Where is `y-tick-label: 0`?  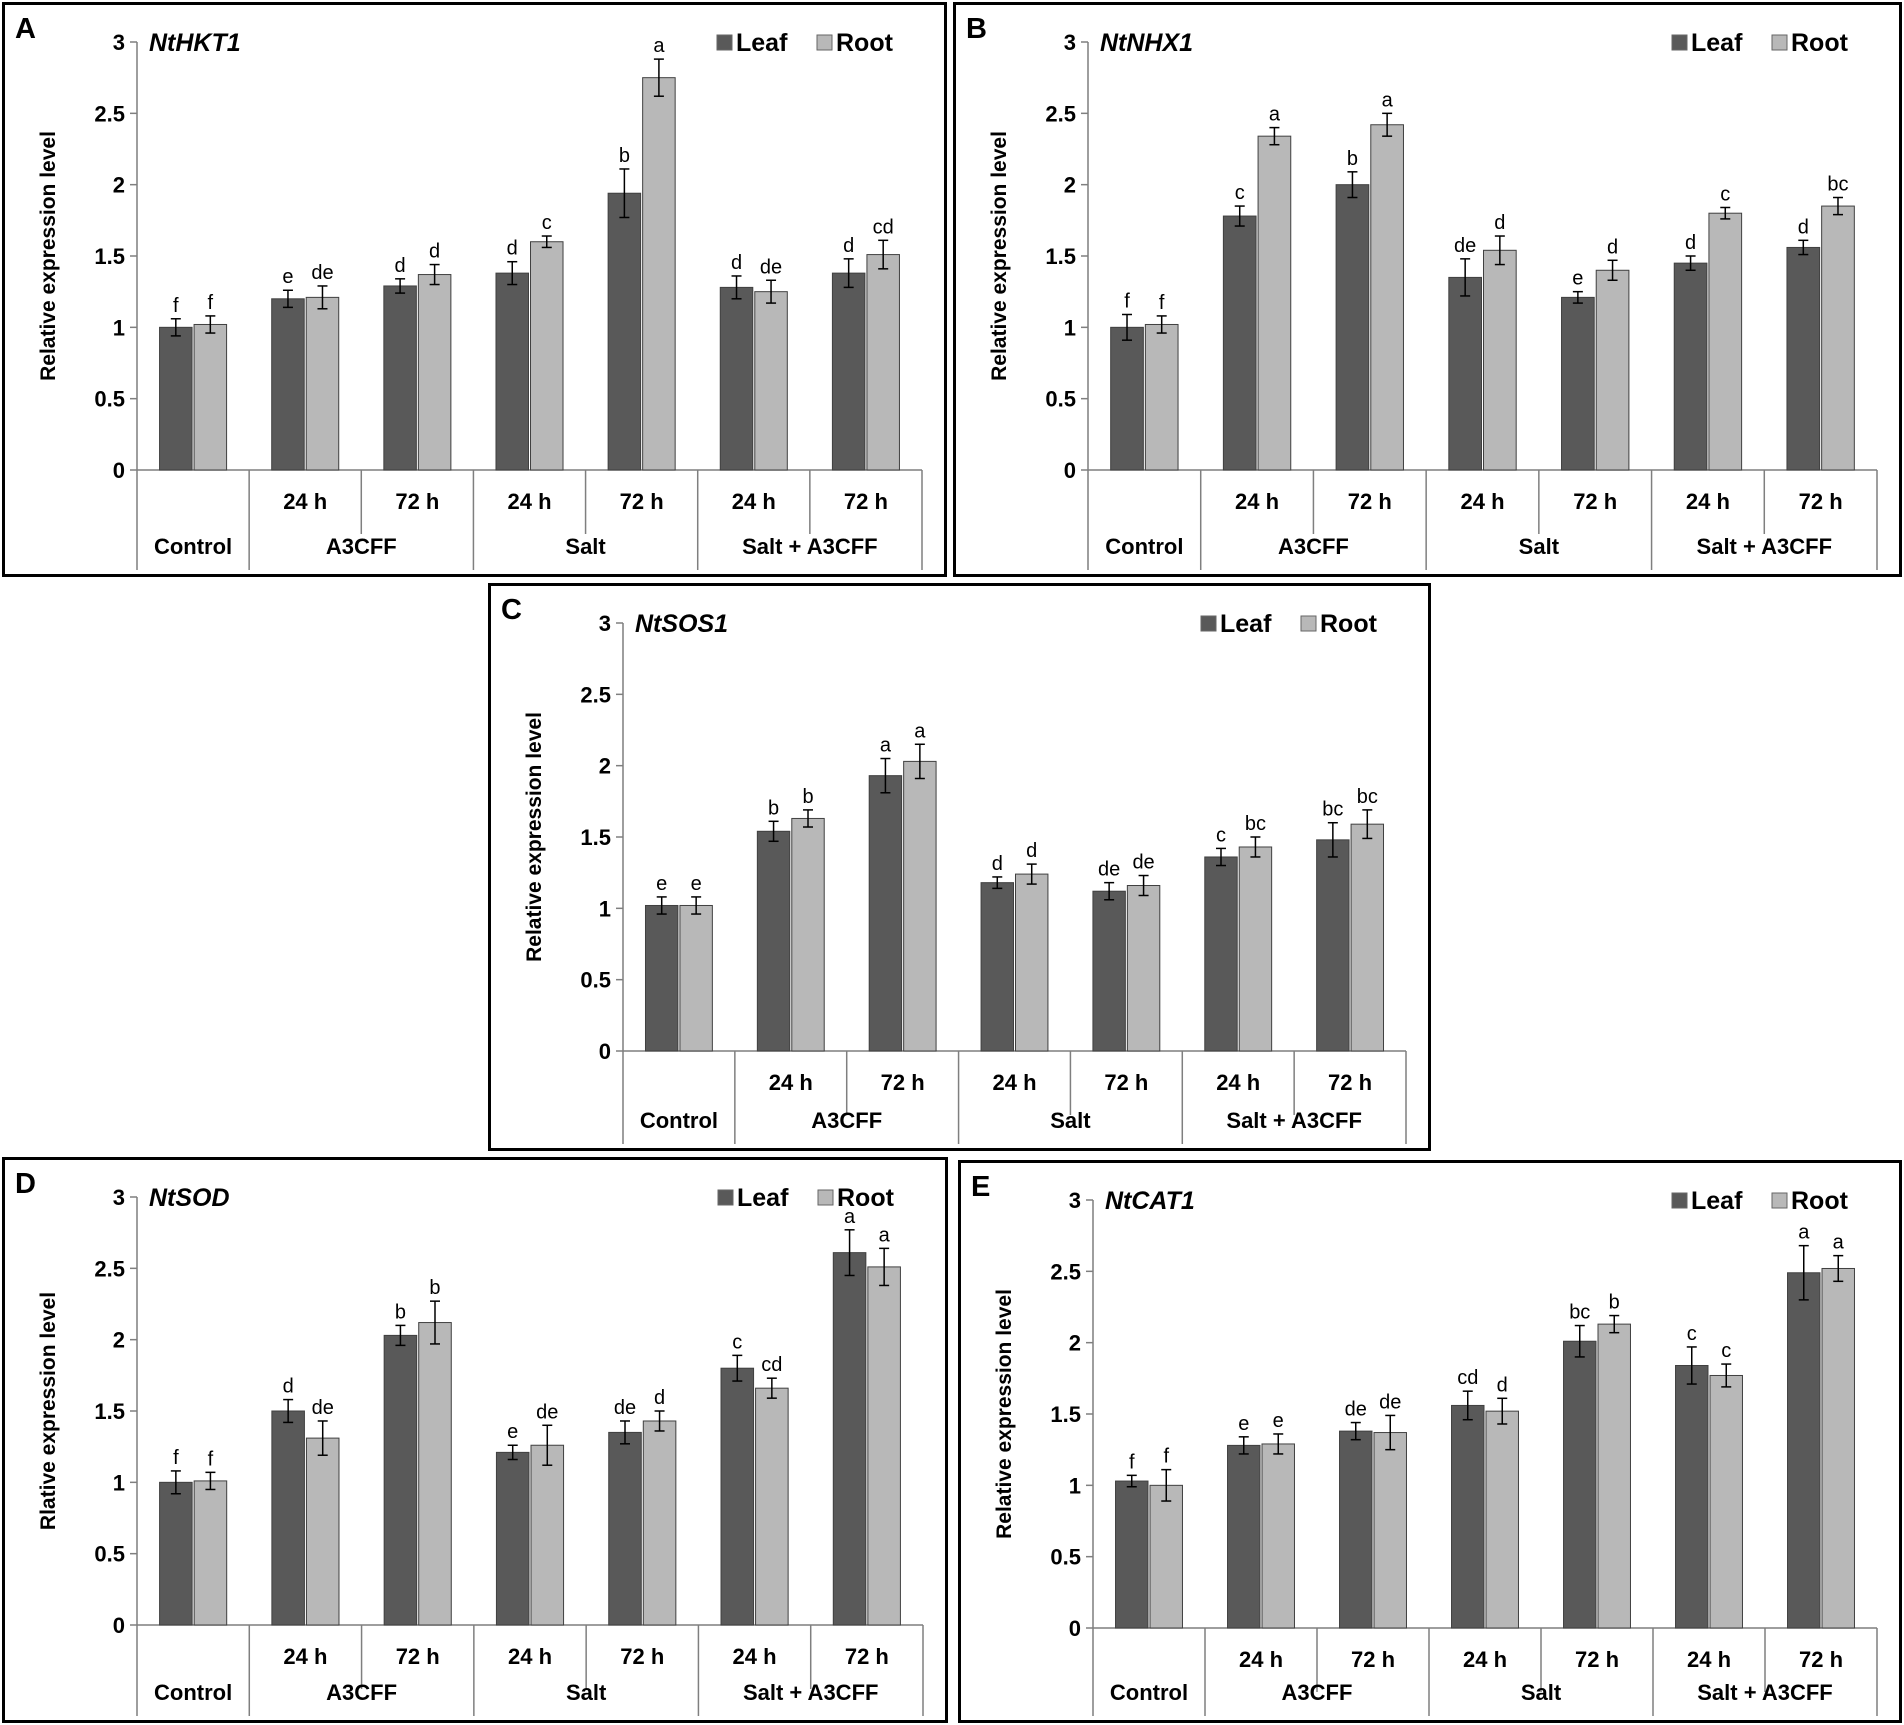
y-tick-label: 0 is located at coordinates (119, 470).